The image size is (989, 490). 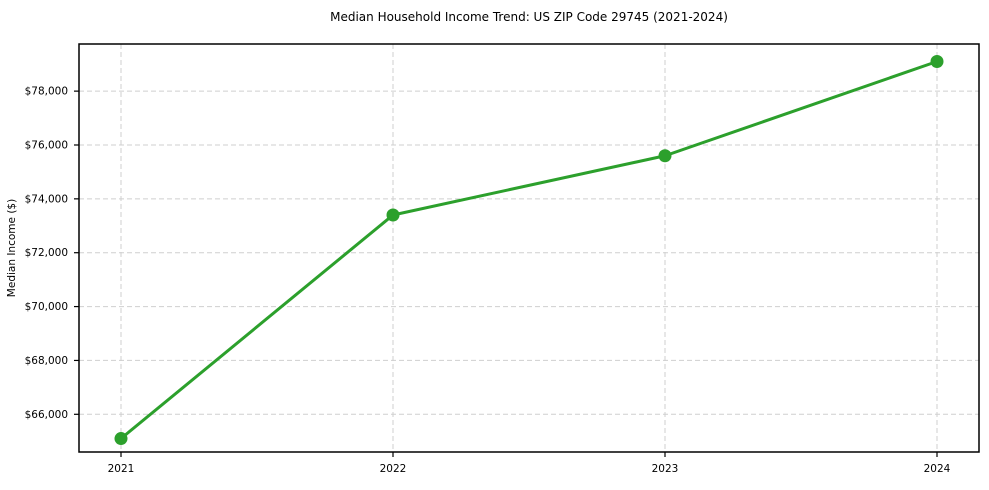 What do you see at coordinates (121, 469) in the screenshot?
I see `x-tick-label: 2021` at bounding box center [121, 469].